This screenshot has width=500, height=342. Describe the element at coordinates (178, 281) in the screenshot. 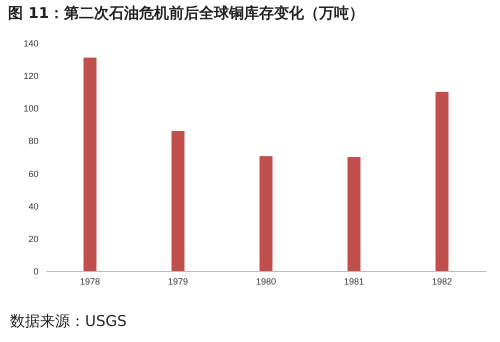

I see `x-tick-label: 1979` at that location.